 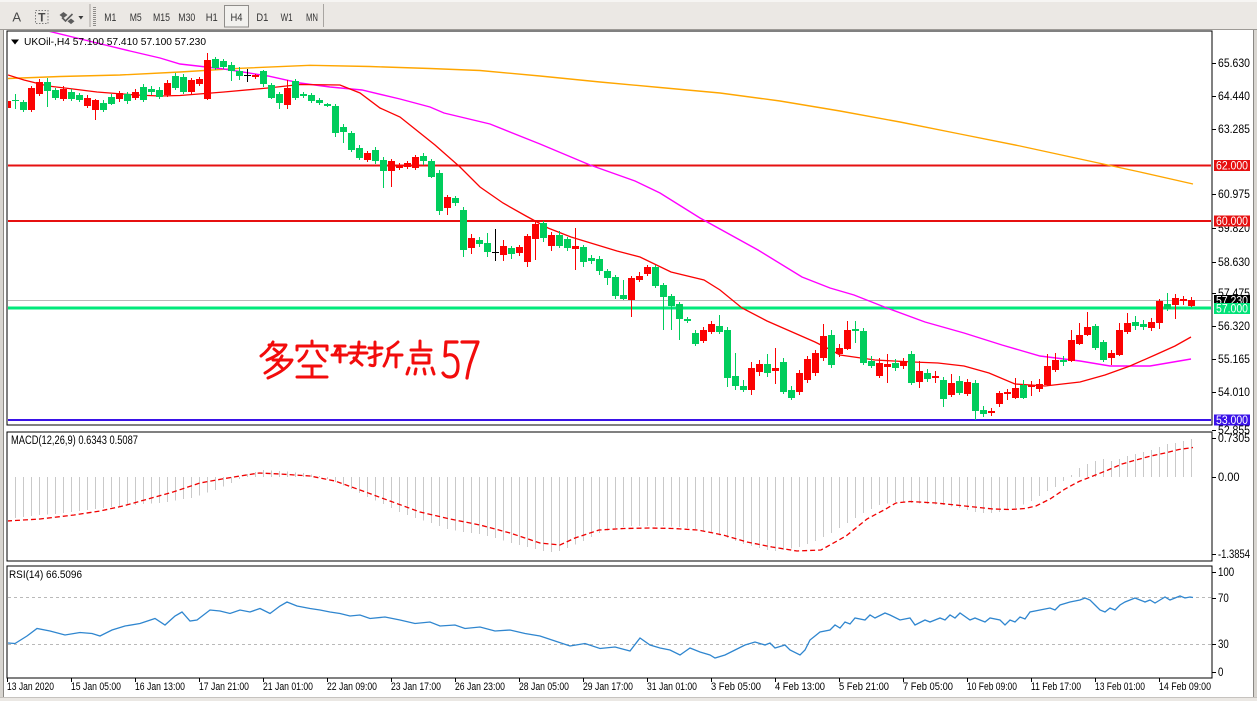 What do you see at coordinates (1220, 673) in the screenshot?
I see `svg-text: 0` at bounding box center [1220, 673].